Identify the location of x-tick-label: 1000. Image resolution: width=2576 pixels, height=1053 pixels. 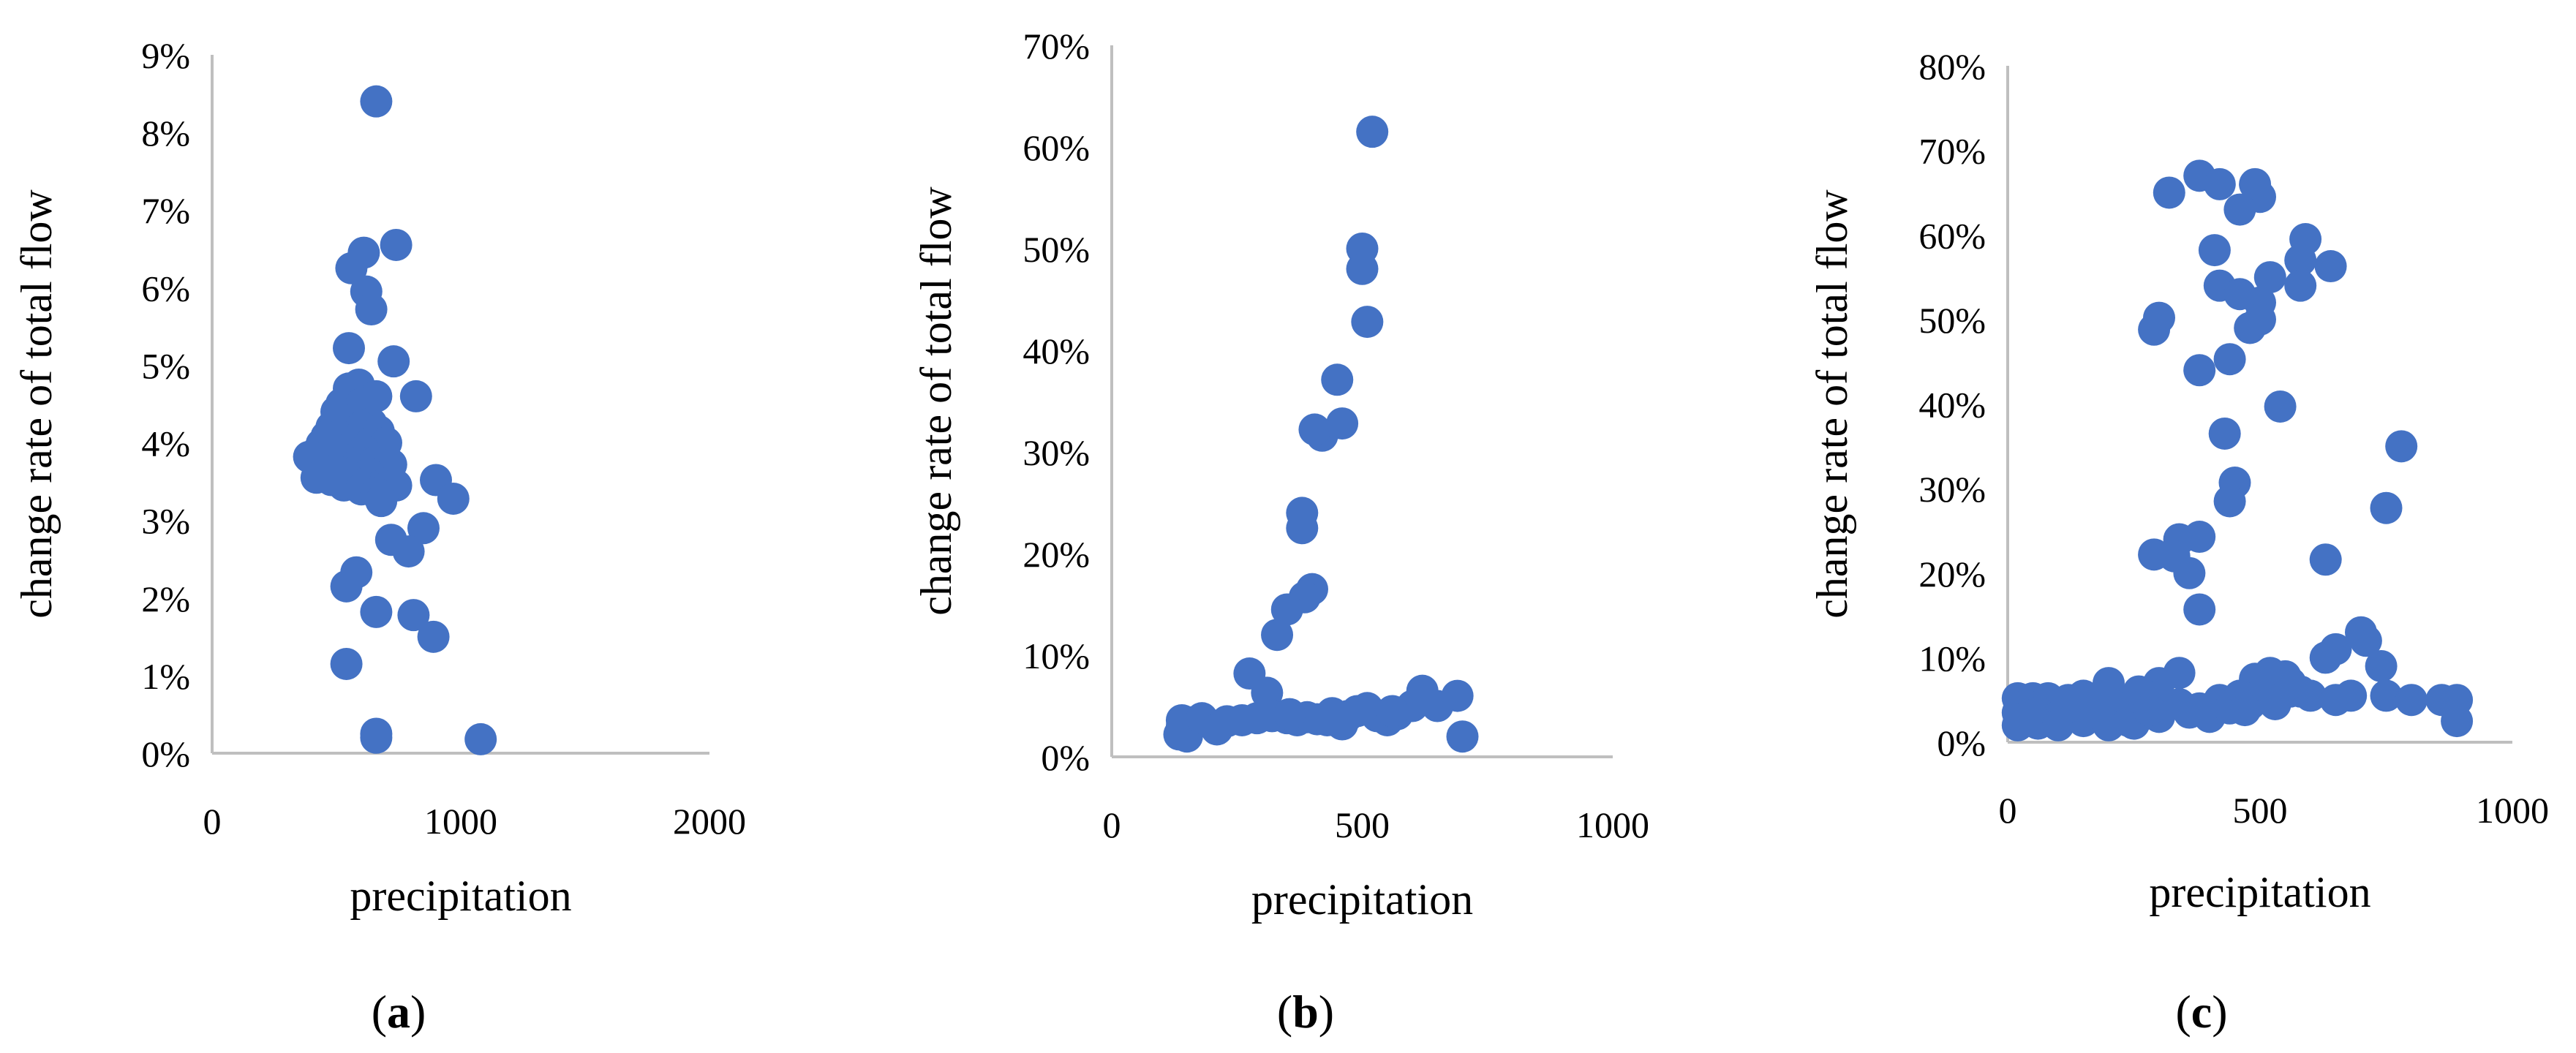
(1612, 824).